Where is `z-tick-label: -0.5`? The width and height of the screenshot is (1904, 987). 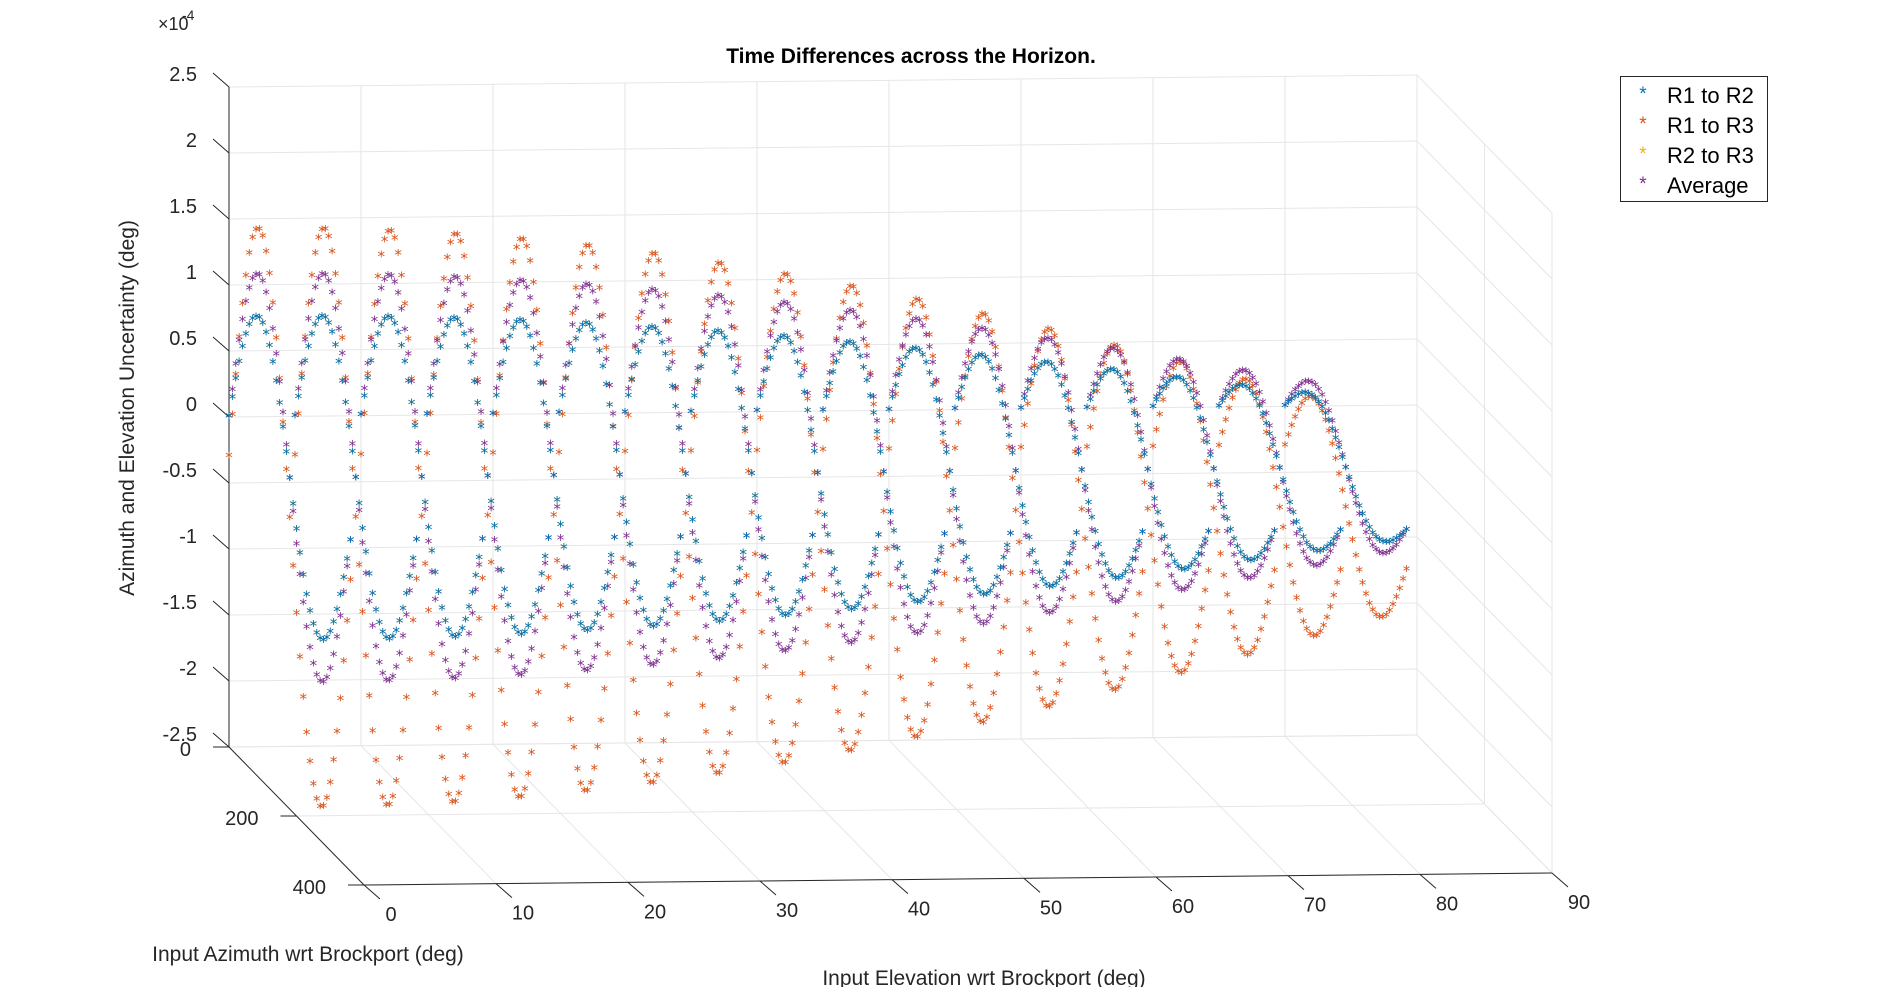
z-tick-label: -0.5 is located at coordinates (180, 471).